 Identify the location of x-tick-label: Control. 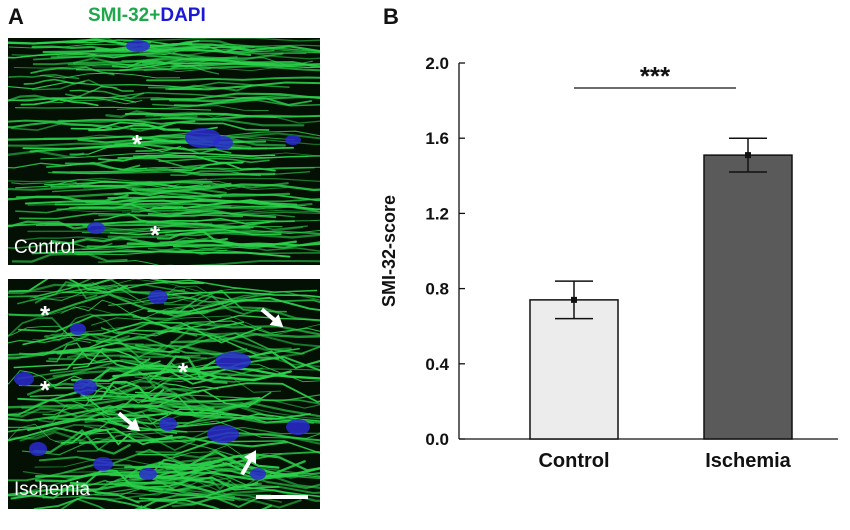
(573, 461).